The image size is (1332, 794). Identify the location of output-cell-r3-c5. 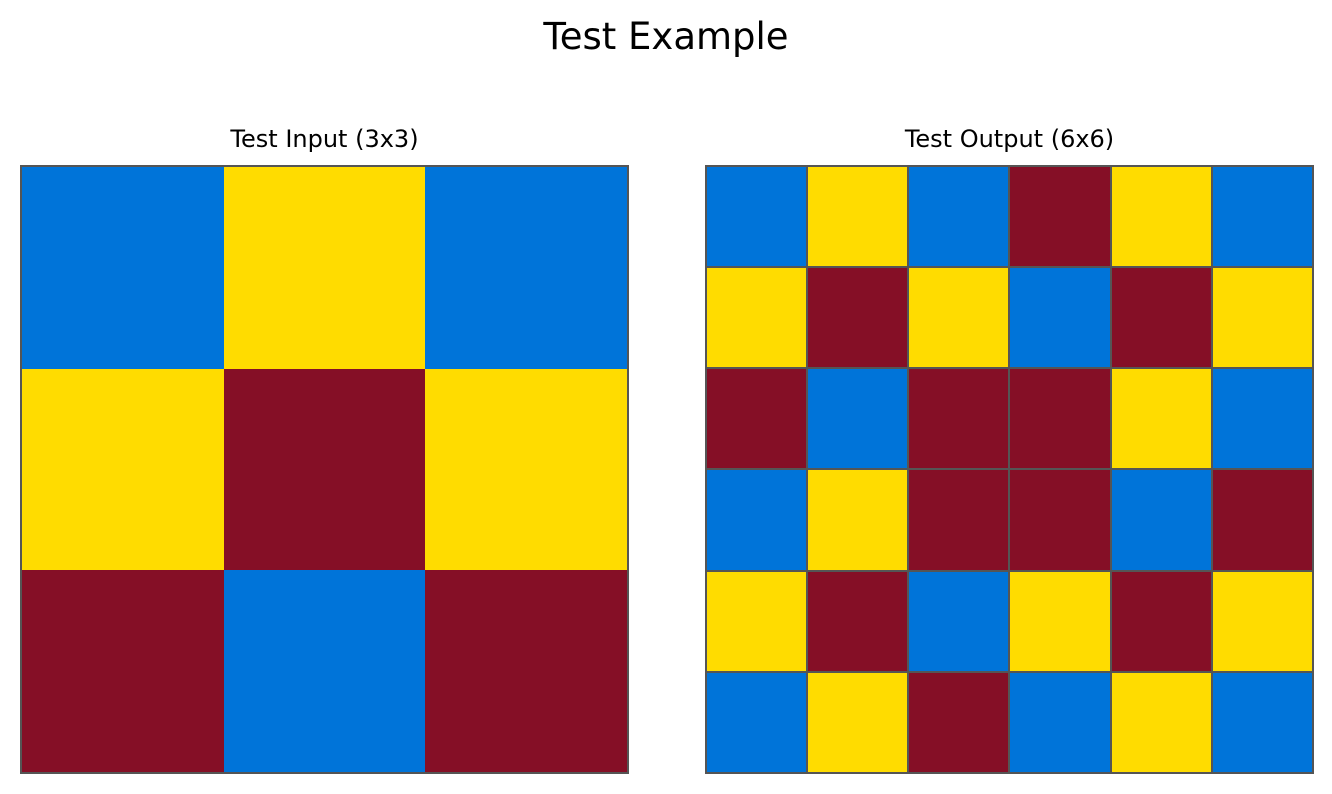
(1262, 520).